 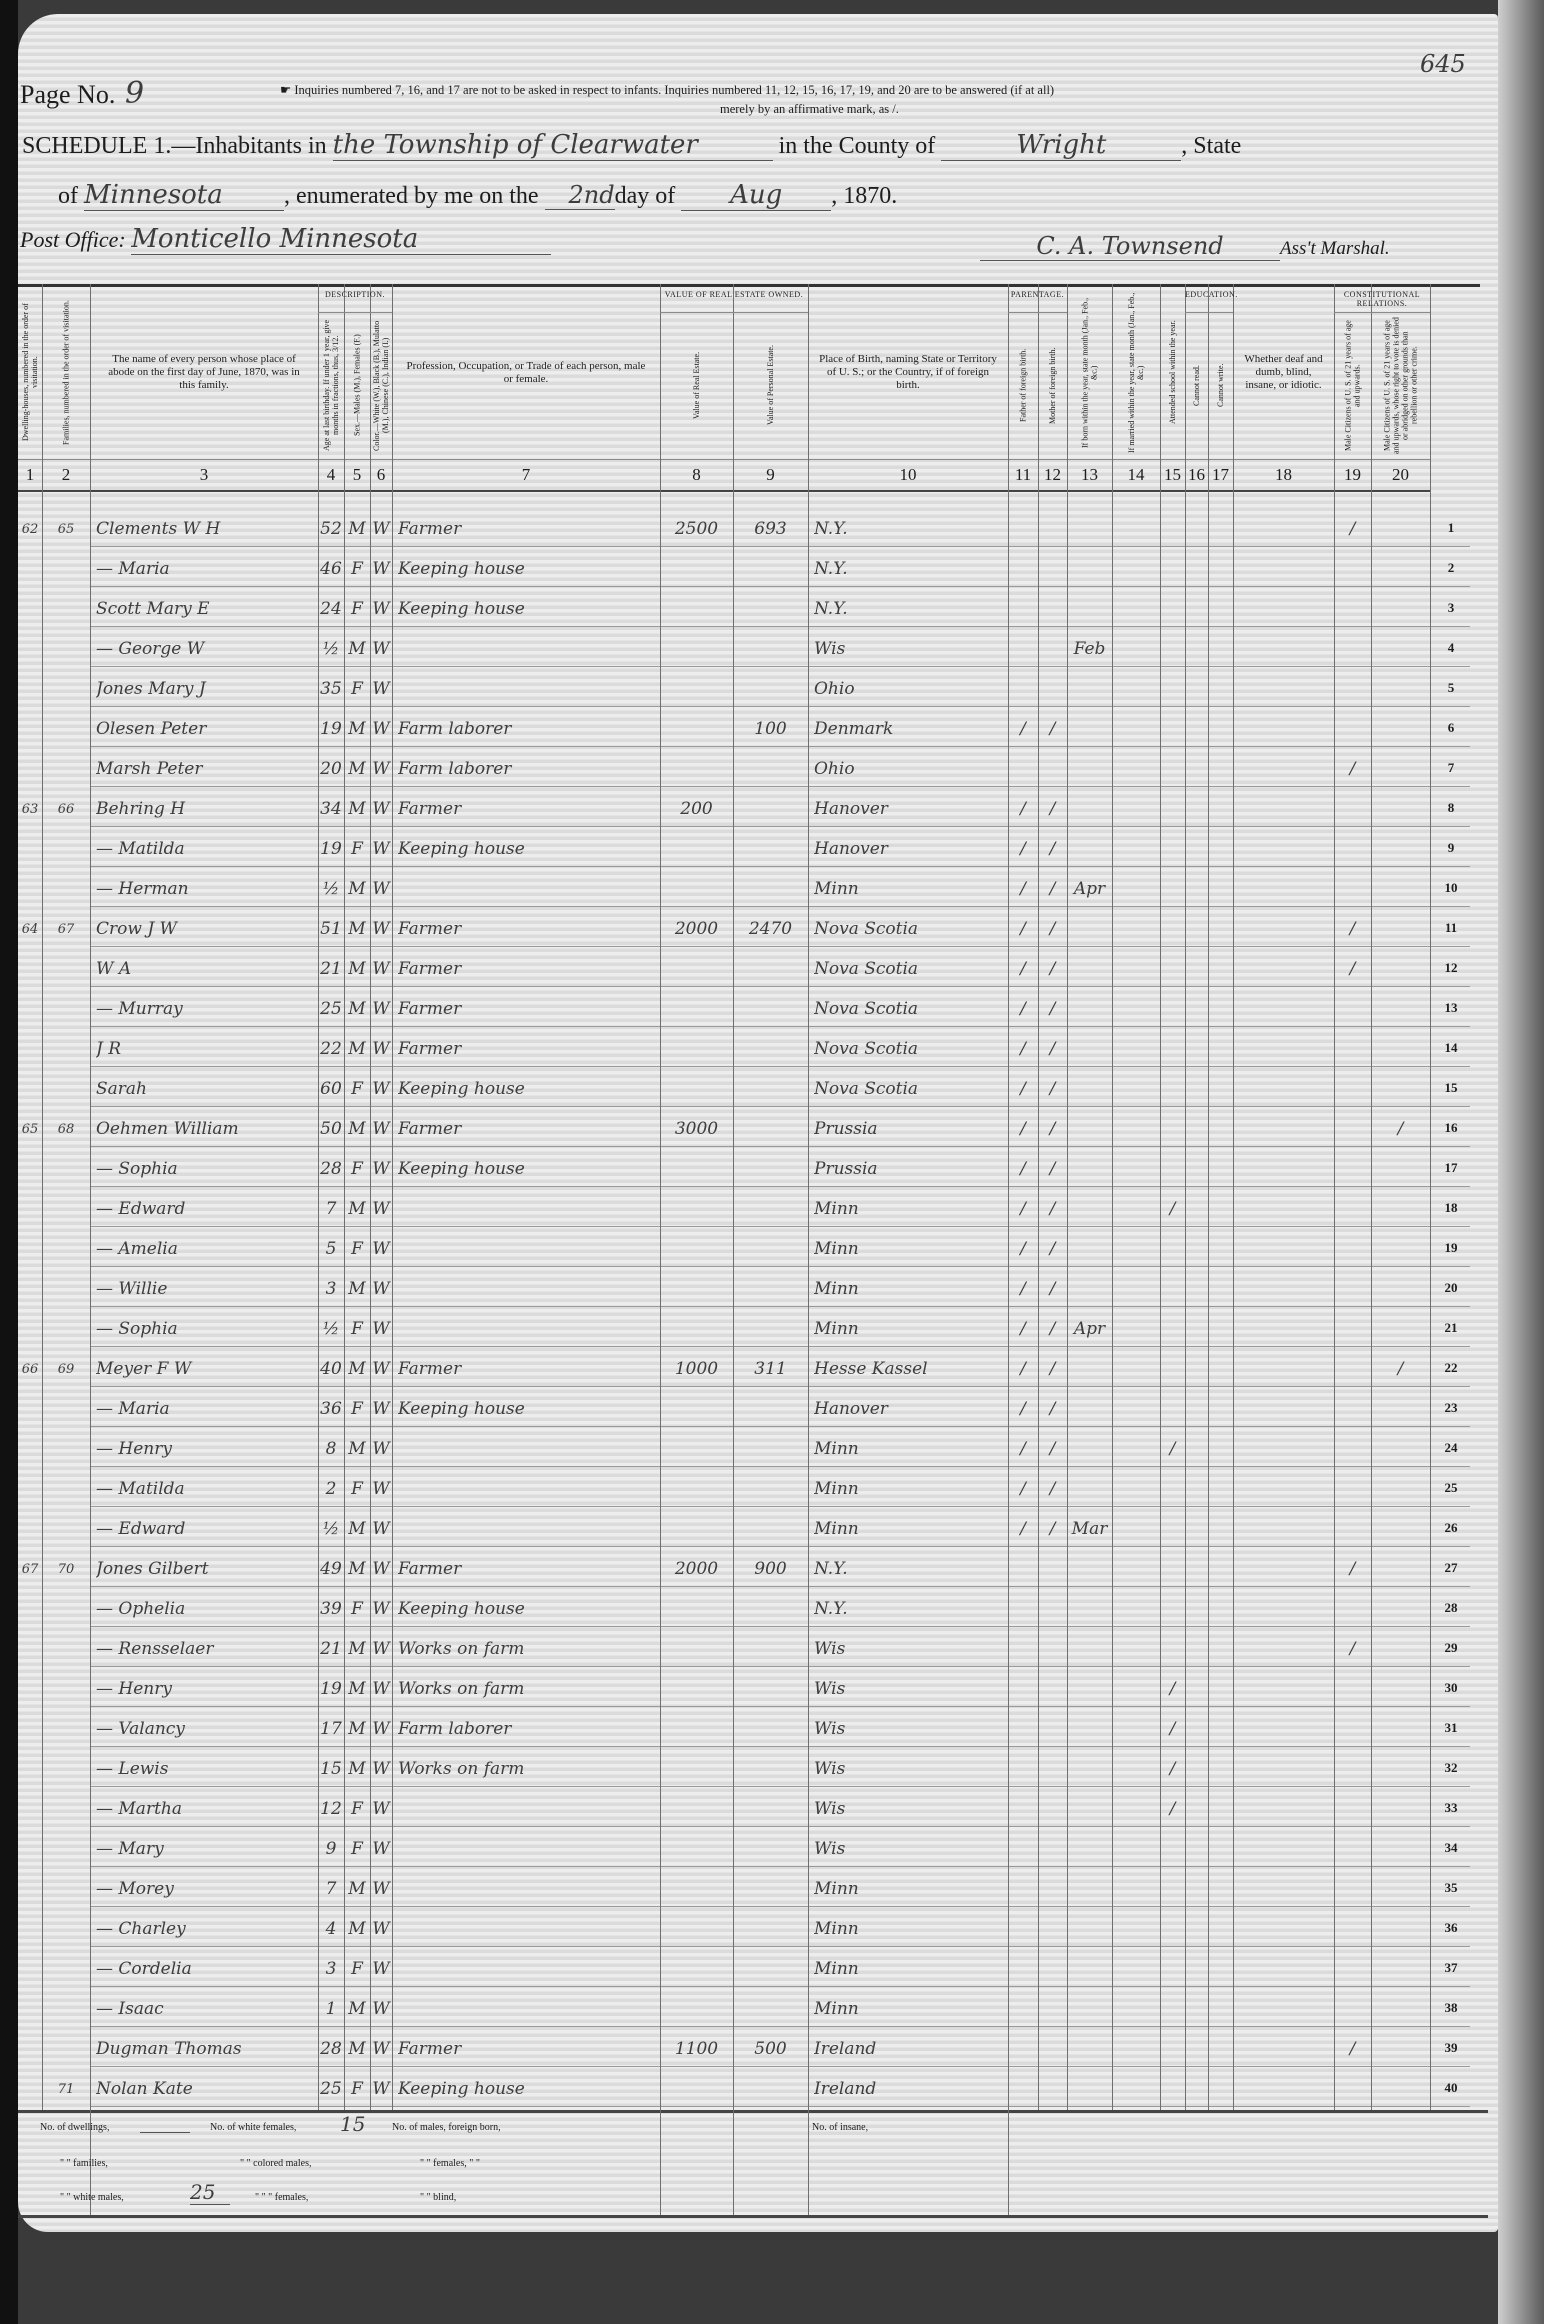 I want to click on occupation: Keeping house, so click(x=461, y=2089).